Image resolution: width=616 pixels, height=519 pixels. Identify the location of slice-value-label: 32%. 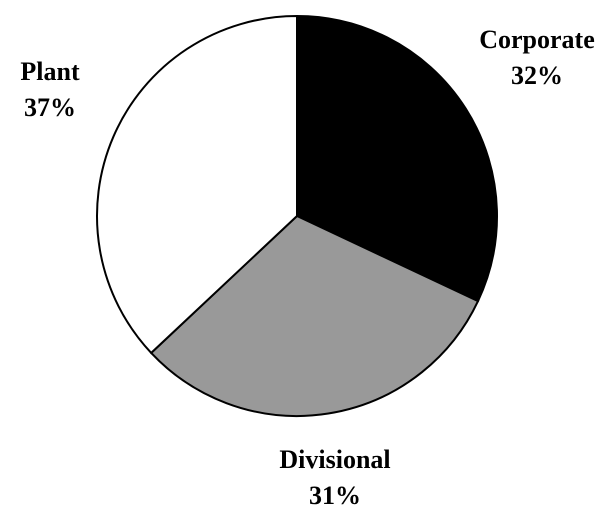
(537, 75).